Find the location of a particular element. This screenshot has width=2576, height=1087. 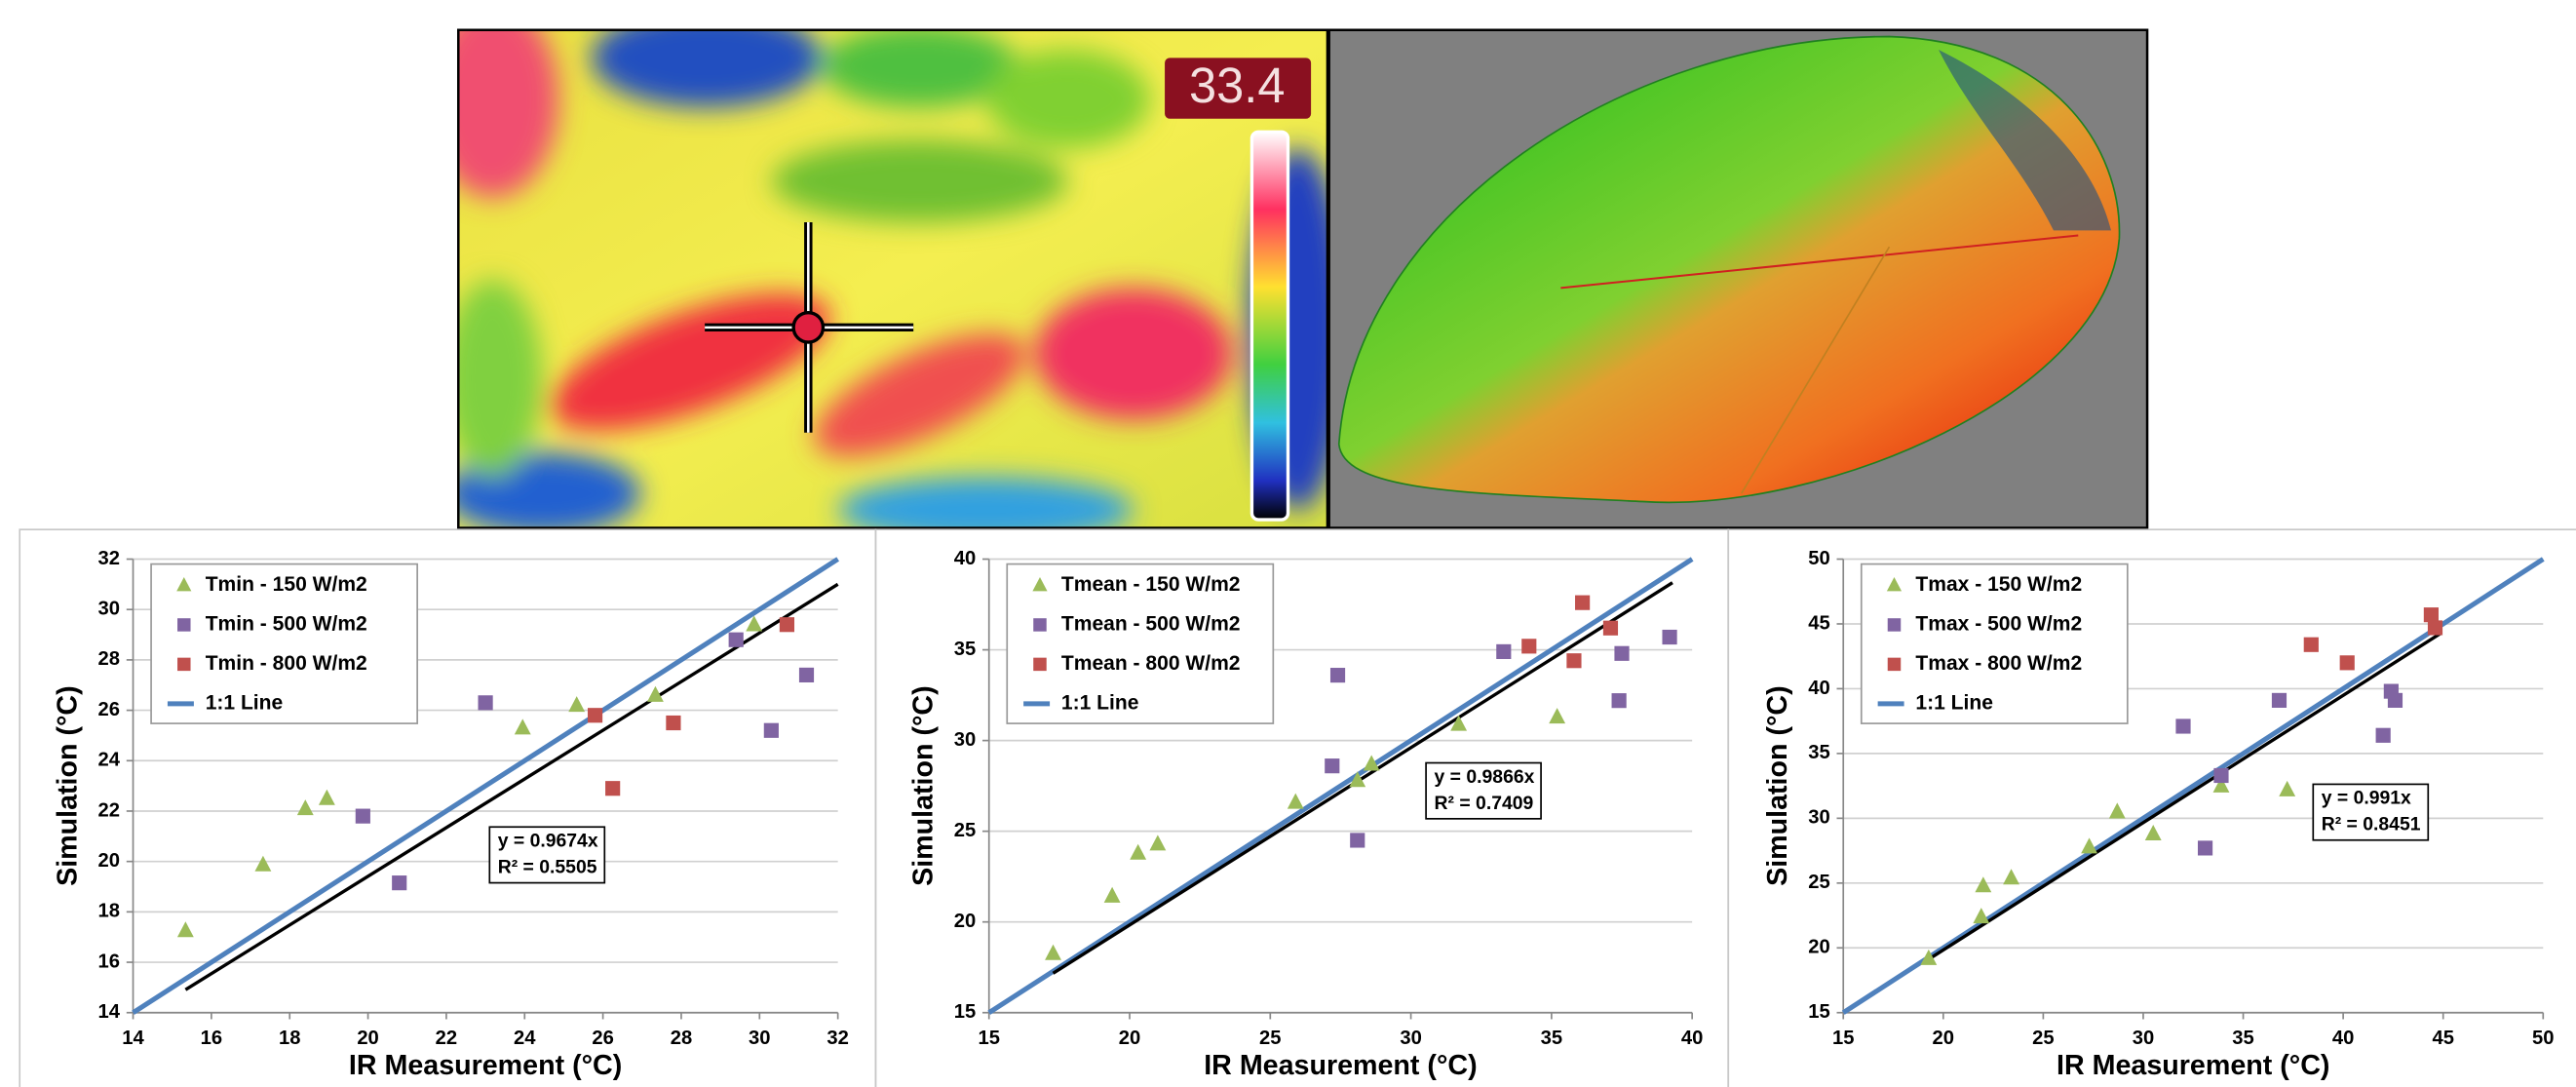

x-tick-label: 28 is located at coordinates (682, 1039).